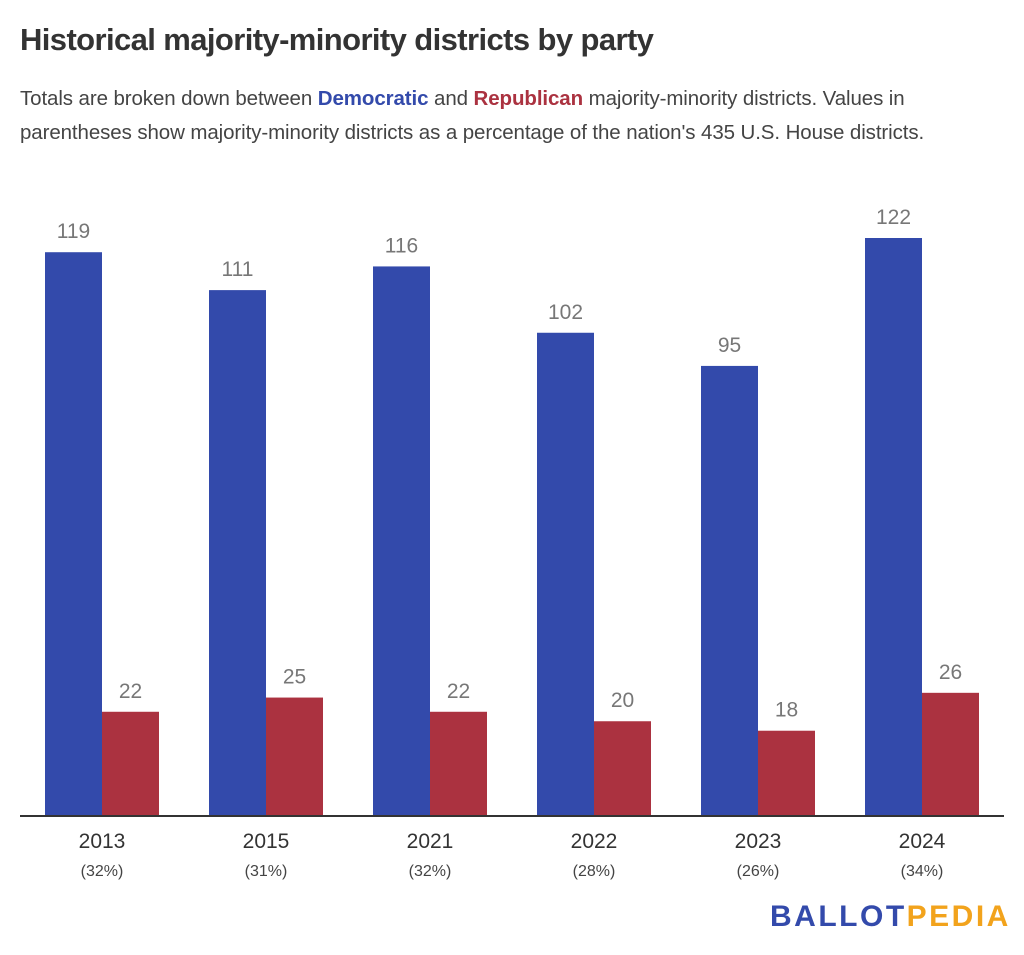 The width and height of the screenshot is (1024, 955). Describe the element at coordinates (430, 871) in the screenshot. I see `percent-label-2021: (32%)` at that location.